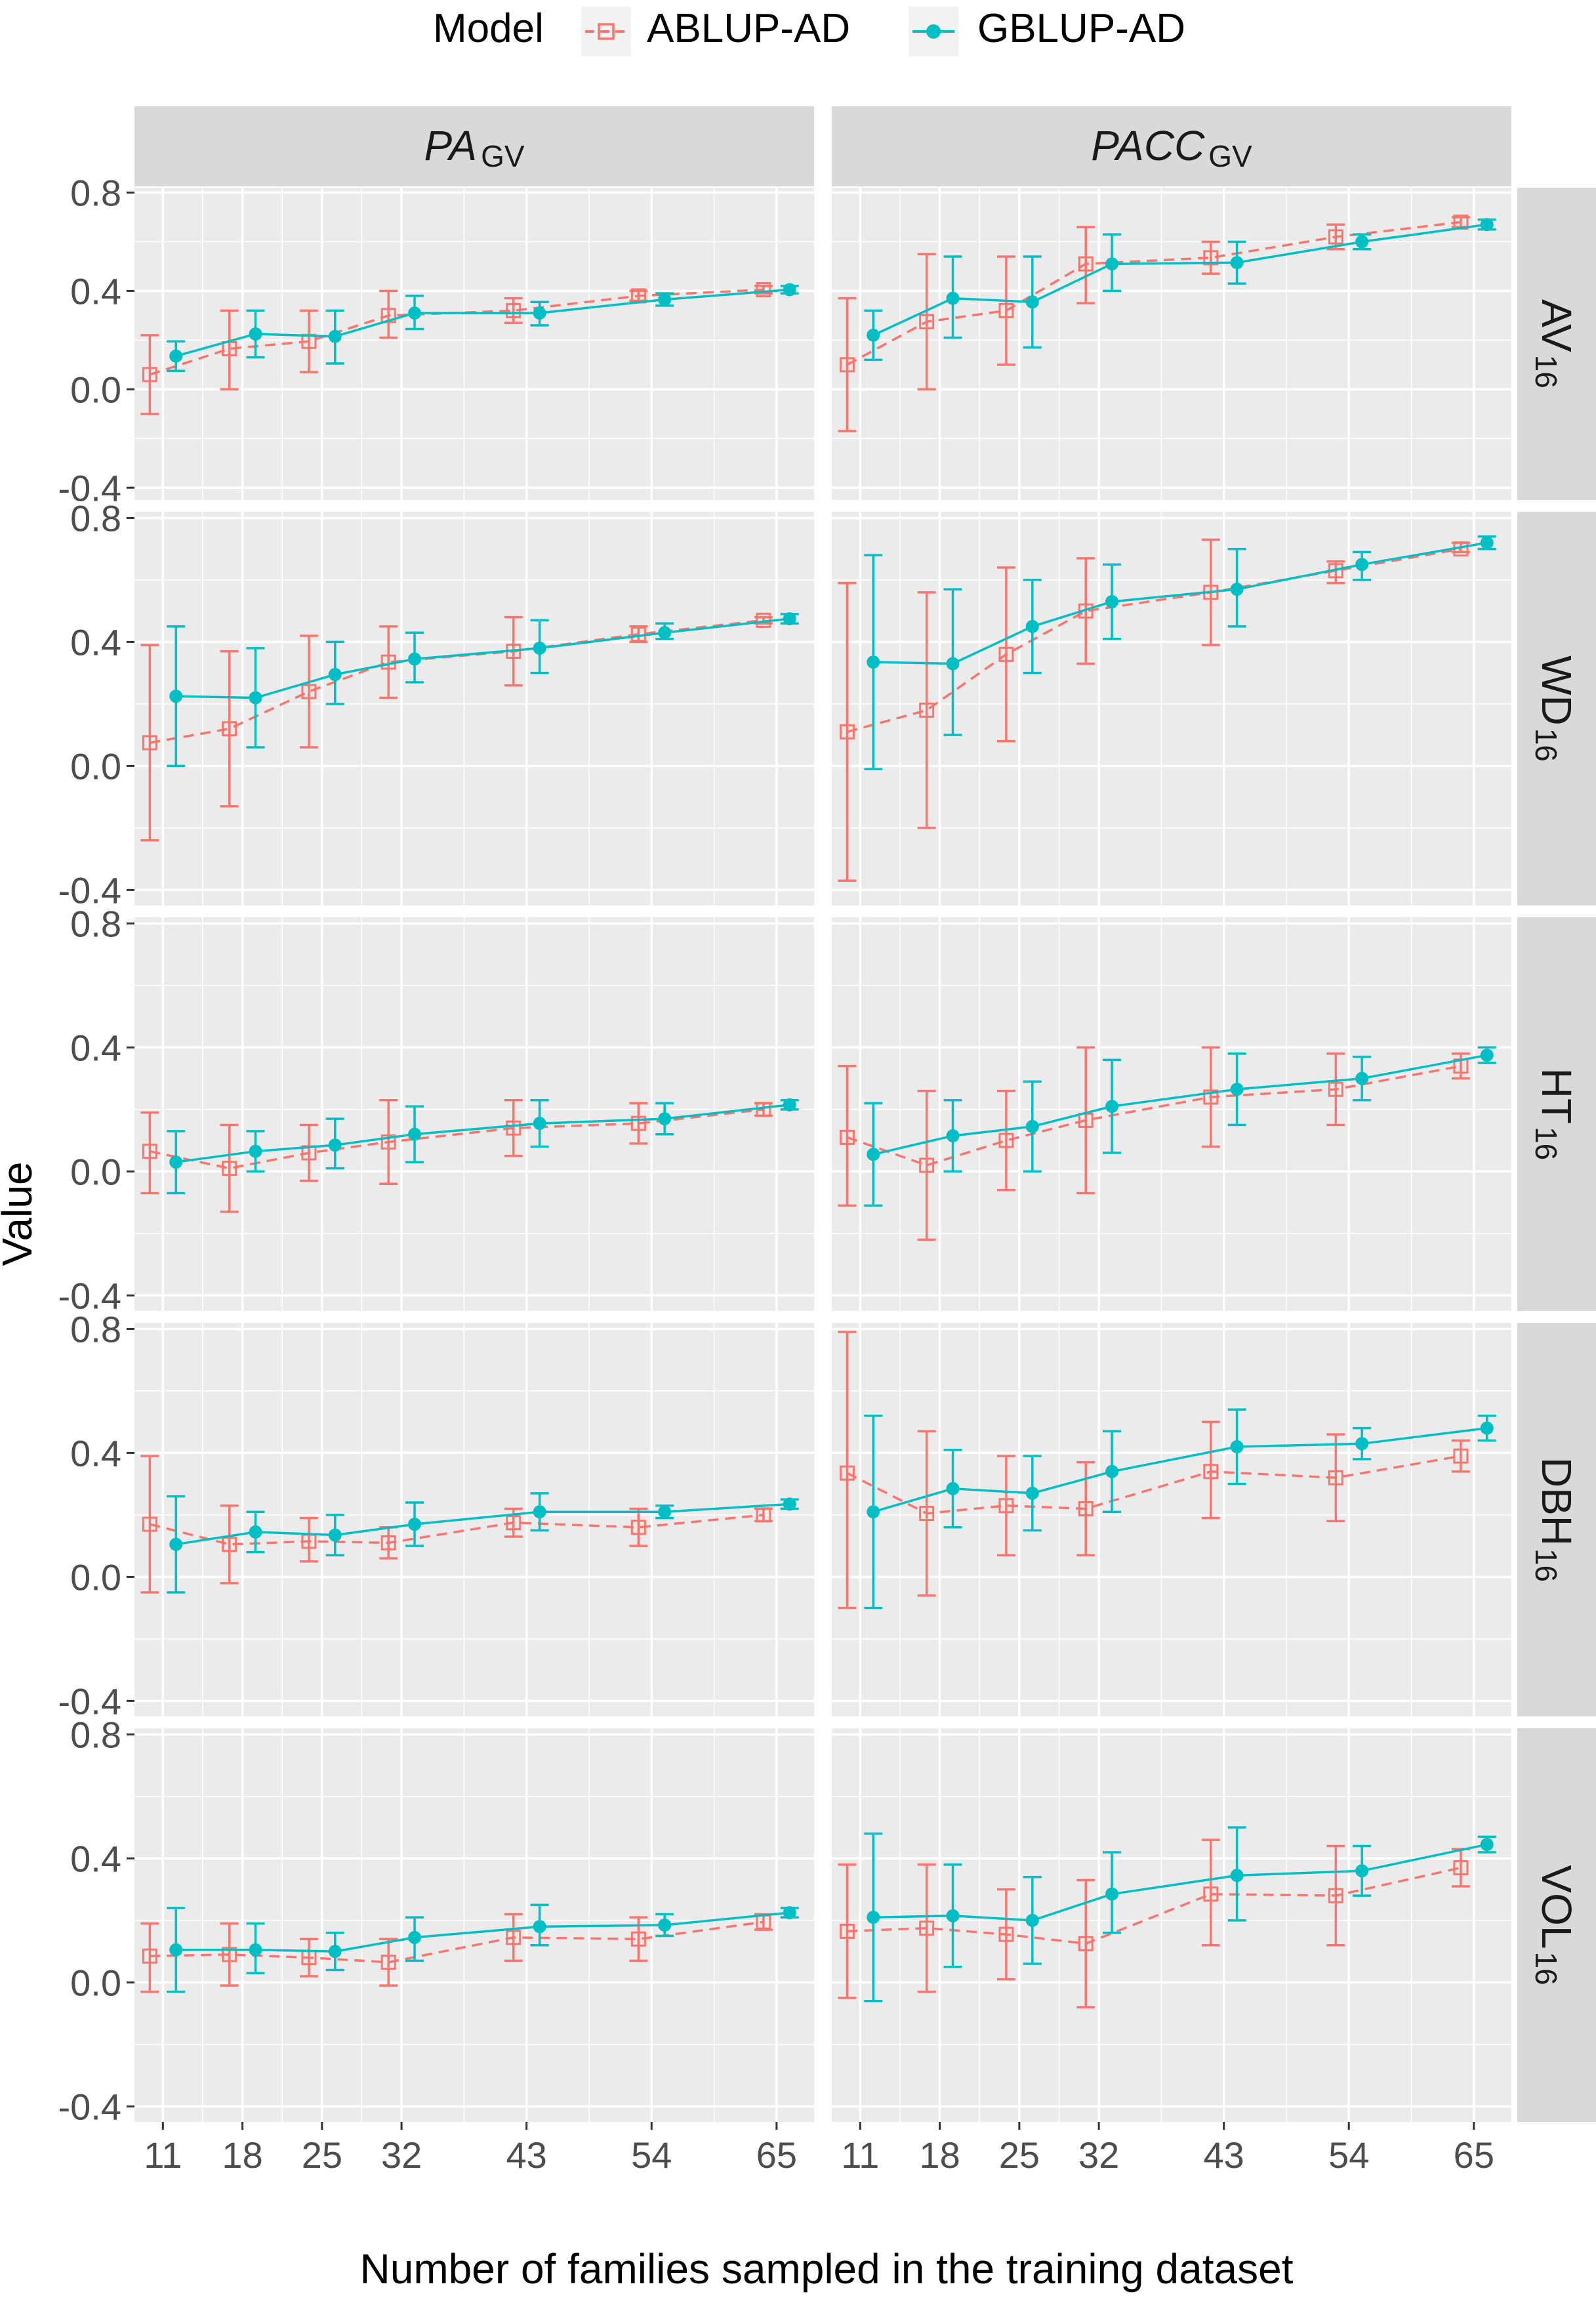 The height and width of the screenshot is (2303, 1596). I want to click on row-strip-main: HT, so click(1556, 1096).